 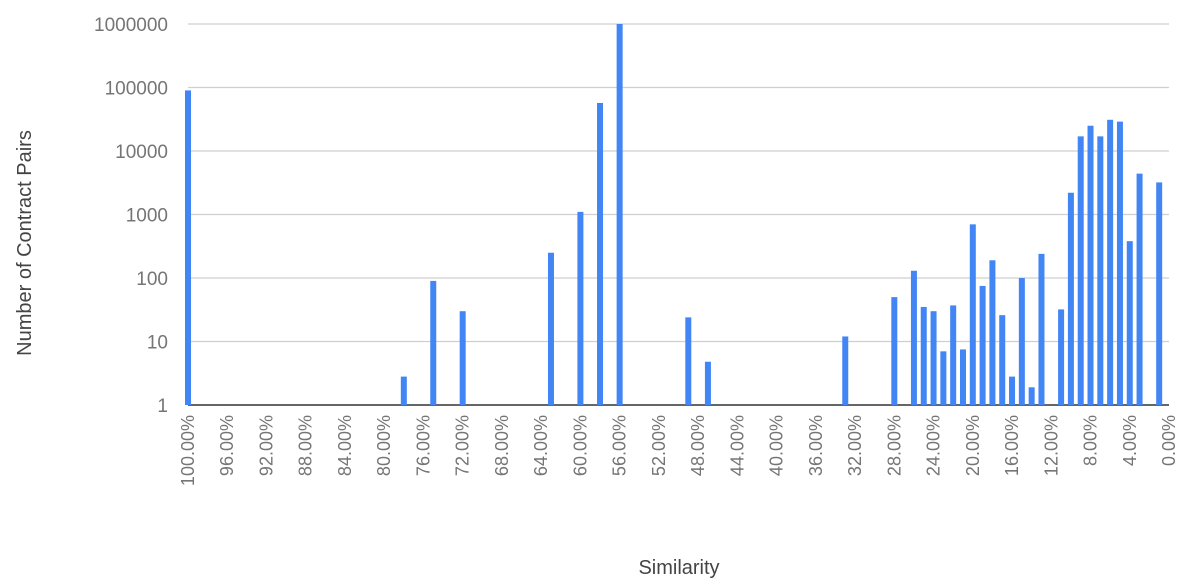 I want to click on x-tick-label: 20.00%, so click(x=973, y=445).